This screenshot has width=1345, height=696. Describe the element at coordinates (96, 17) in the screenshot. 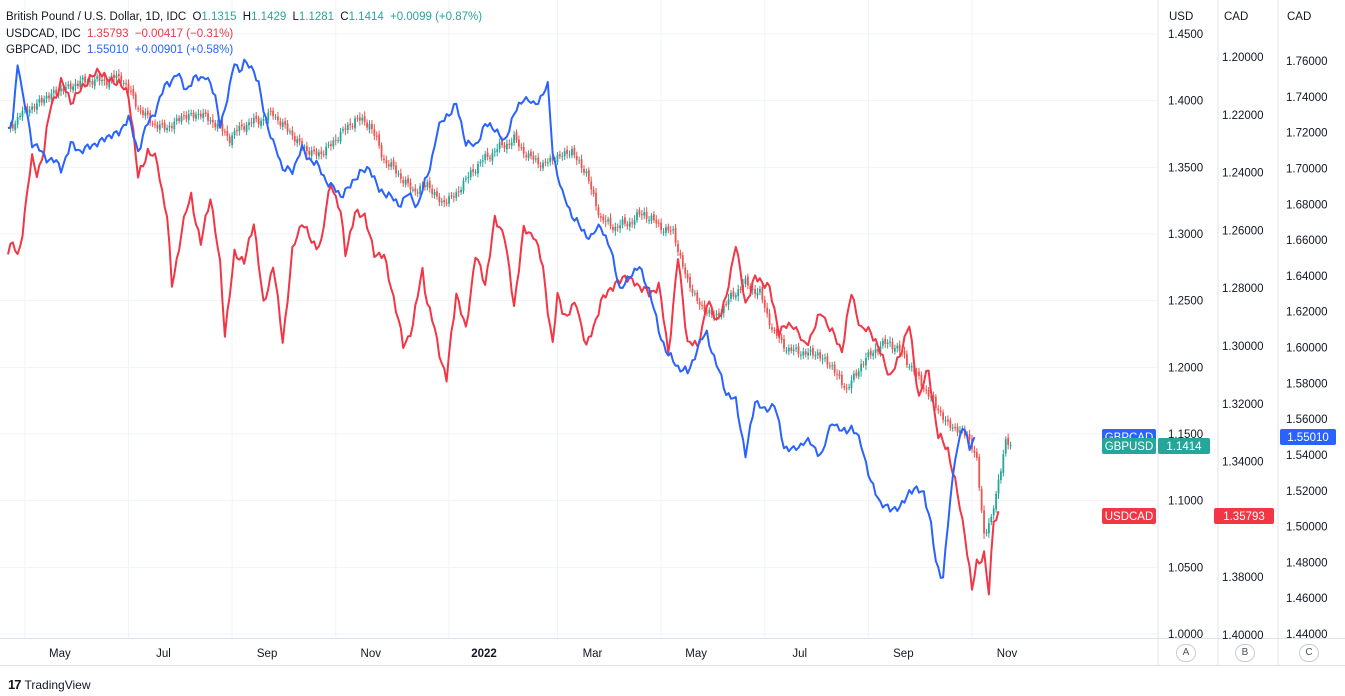

I see `legend-main-name: British Pound / U.S. Dollar, 1D, IDC` at that location.